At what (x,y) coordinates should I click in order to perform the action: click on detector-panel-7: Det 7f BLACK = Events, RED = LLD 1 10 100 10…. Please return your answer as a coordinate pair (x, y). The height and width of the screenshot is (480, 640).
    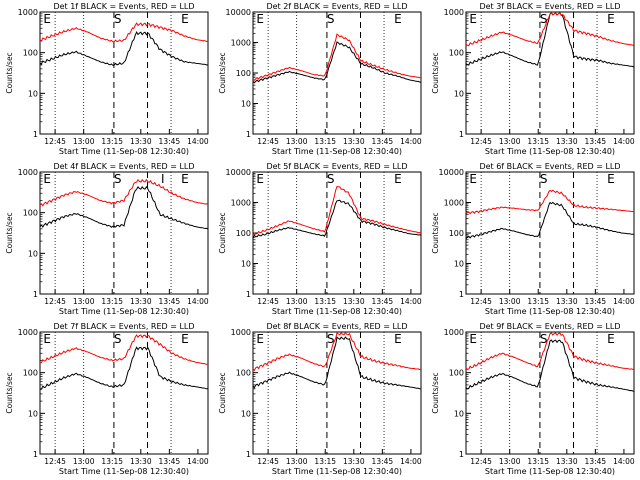
    Looking at the image, I should click on (106, 399).